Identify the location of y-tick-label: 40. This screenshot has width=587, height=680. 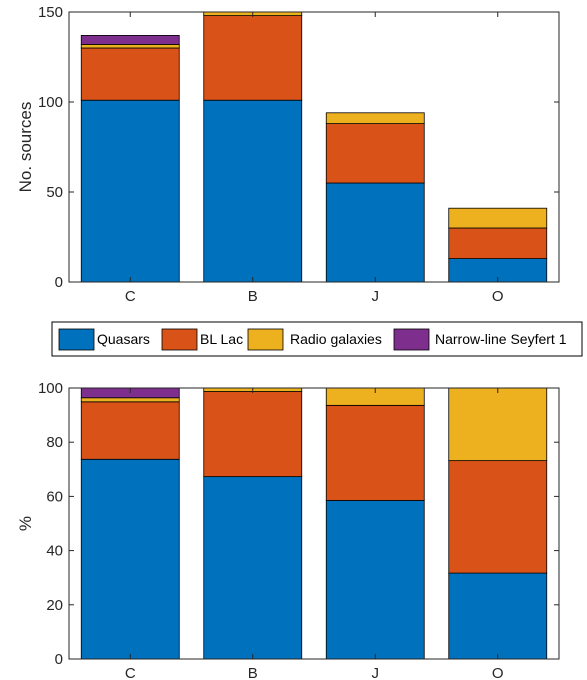
(54, 551).